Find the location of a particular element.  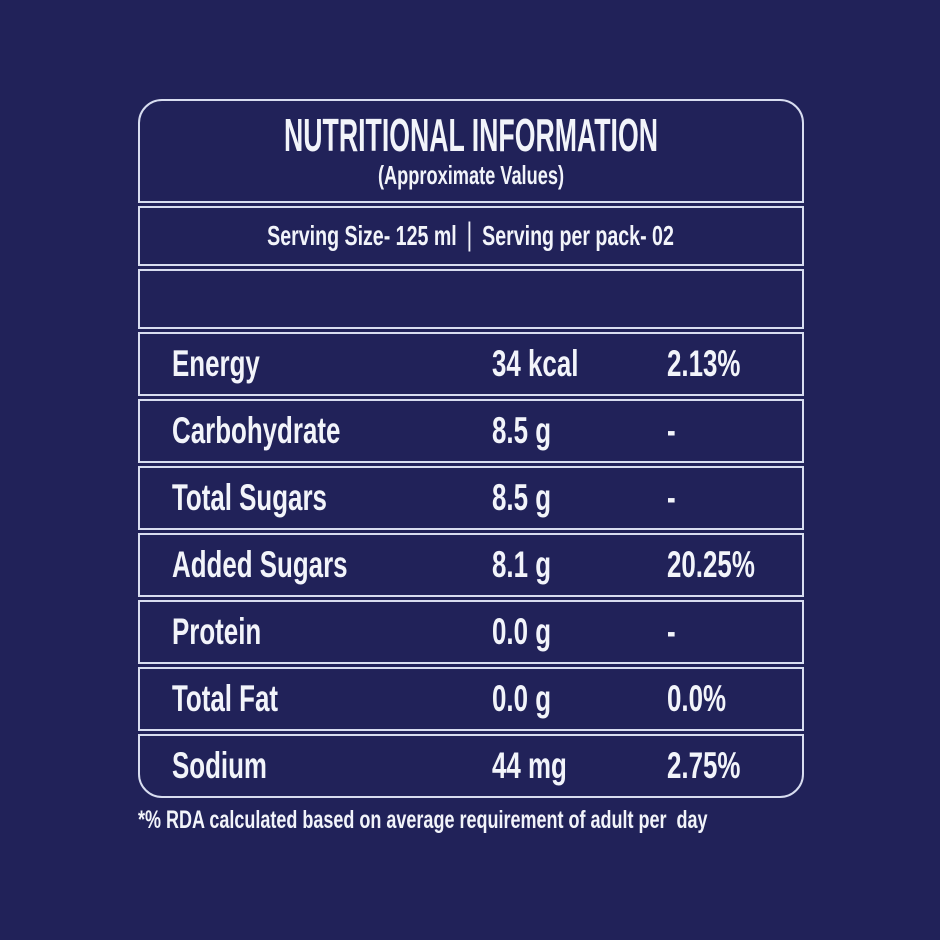

nutrient-row-carbohydrate: Carbohydrate 8.5 g - is located at coordinates (471, 431).